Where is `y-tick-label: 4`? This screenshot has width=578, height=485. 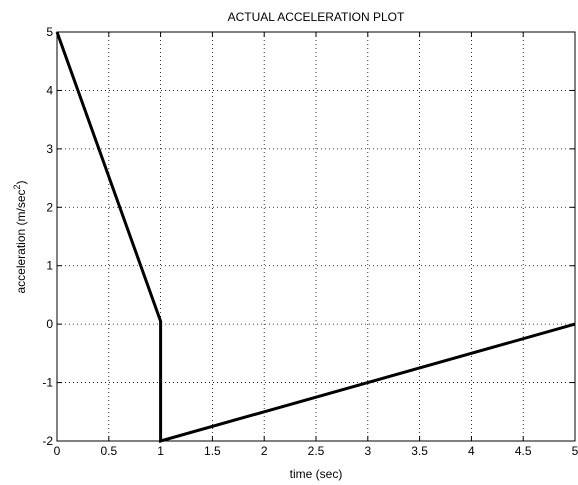 y-tick-label: 4 is located at coordinates (49, 90).